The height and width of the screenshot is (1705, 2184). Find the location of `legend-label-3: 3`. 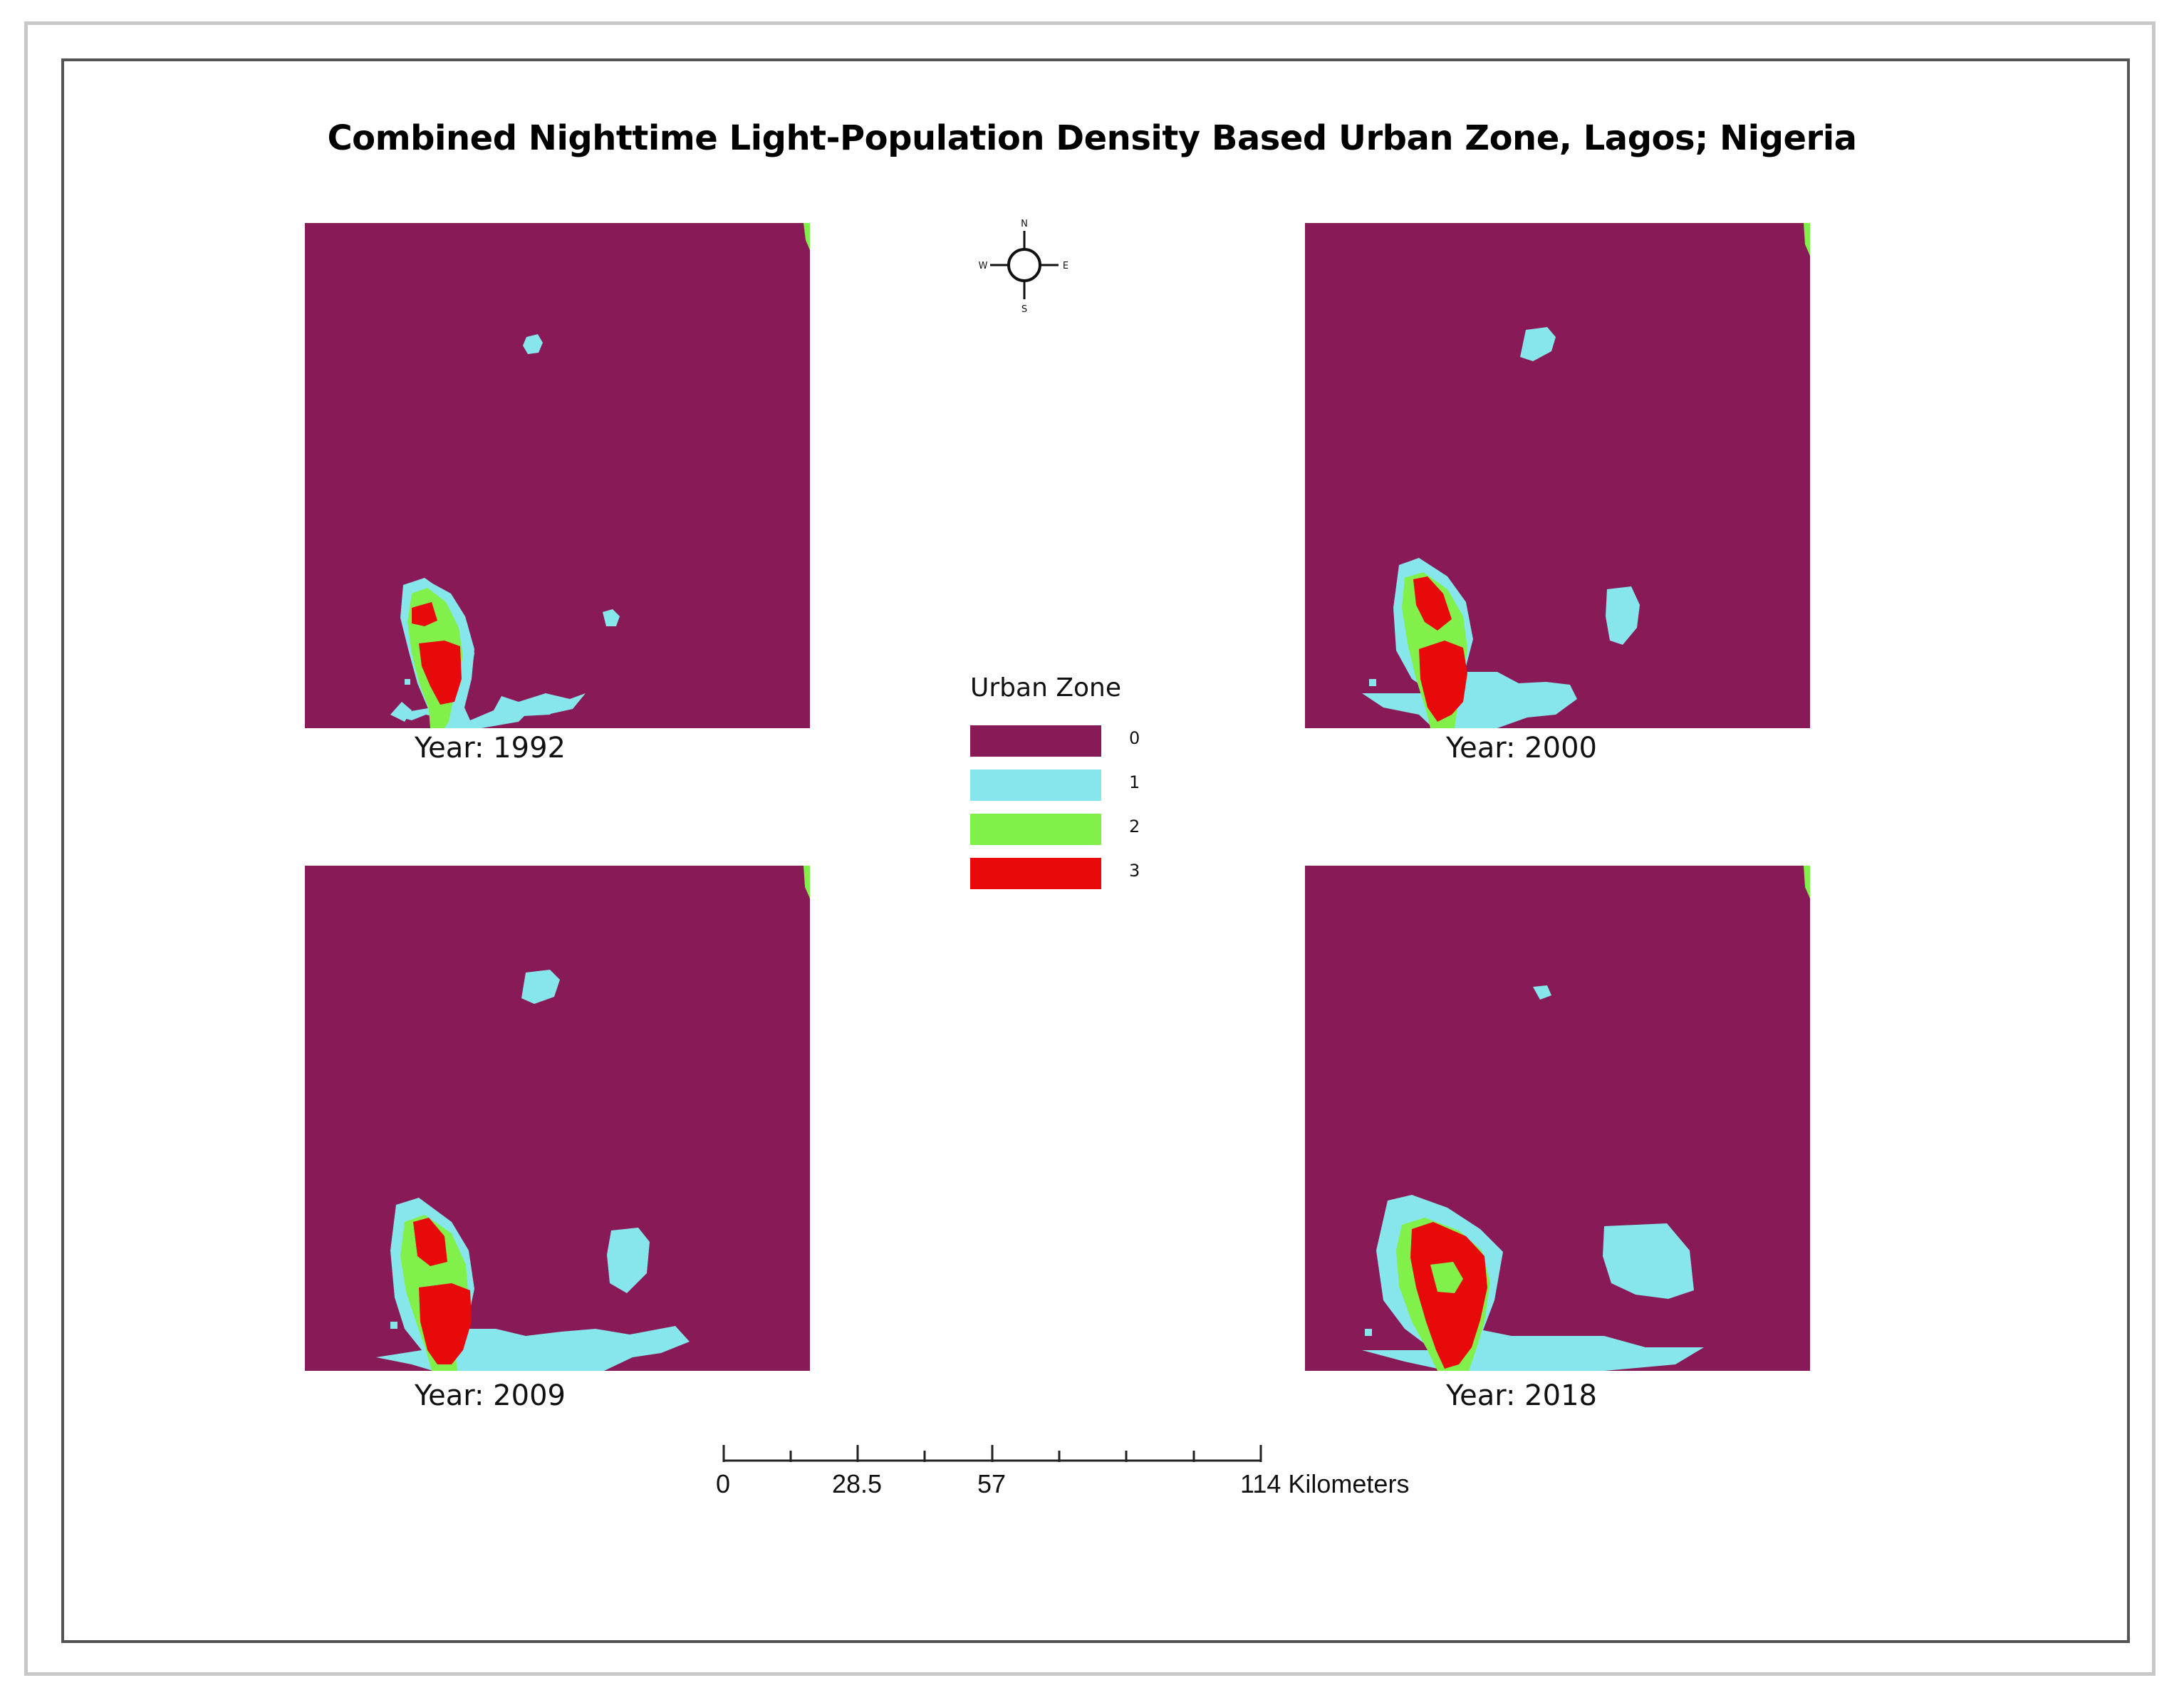

legend-label-3: 3 is located at coordinates (1134, 871).